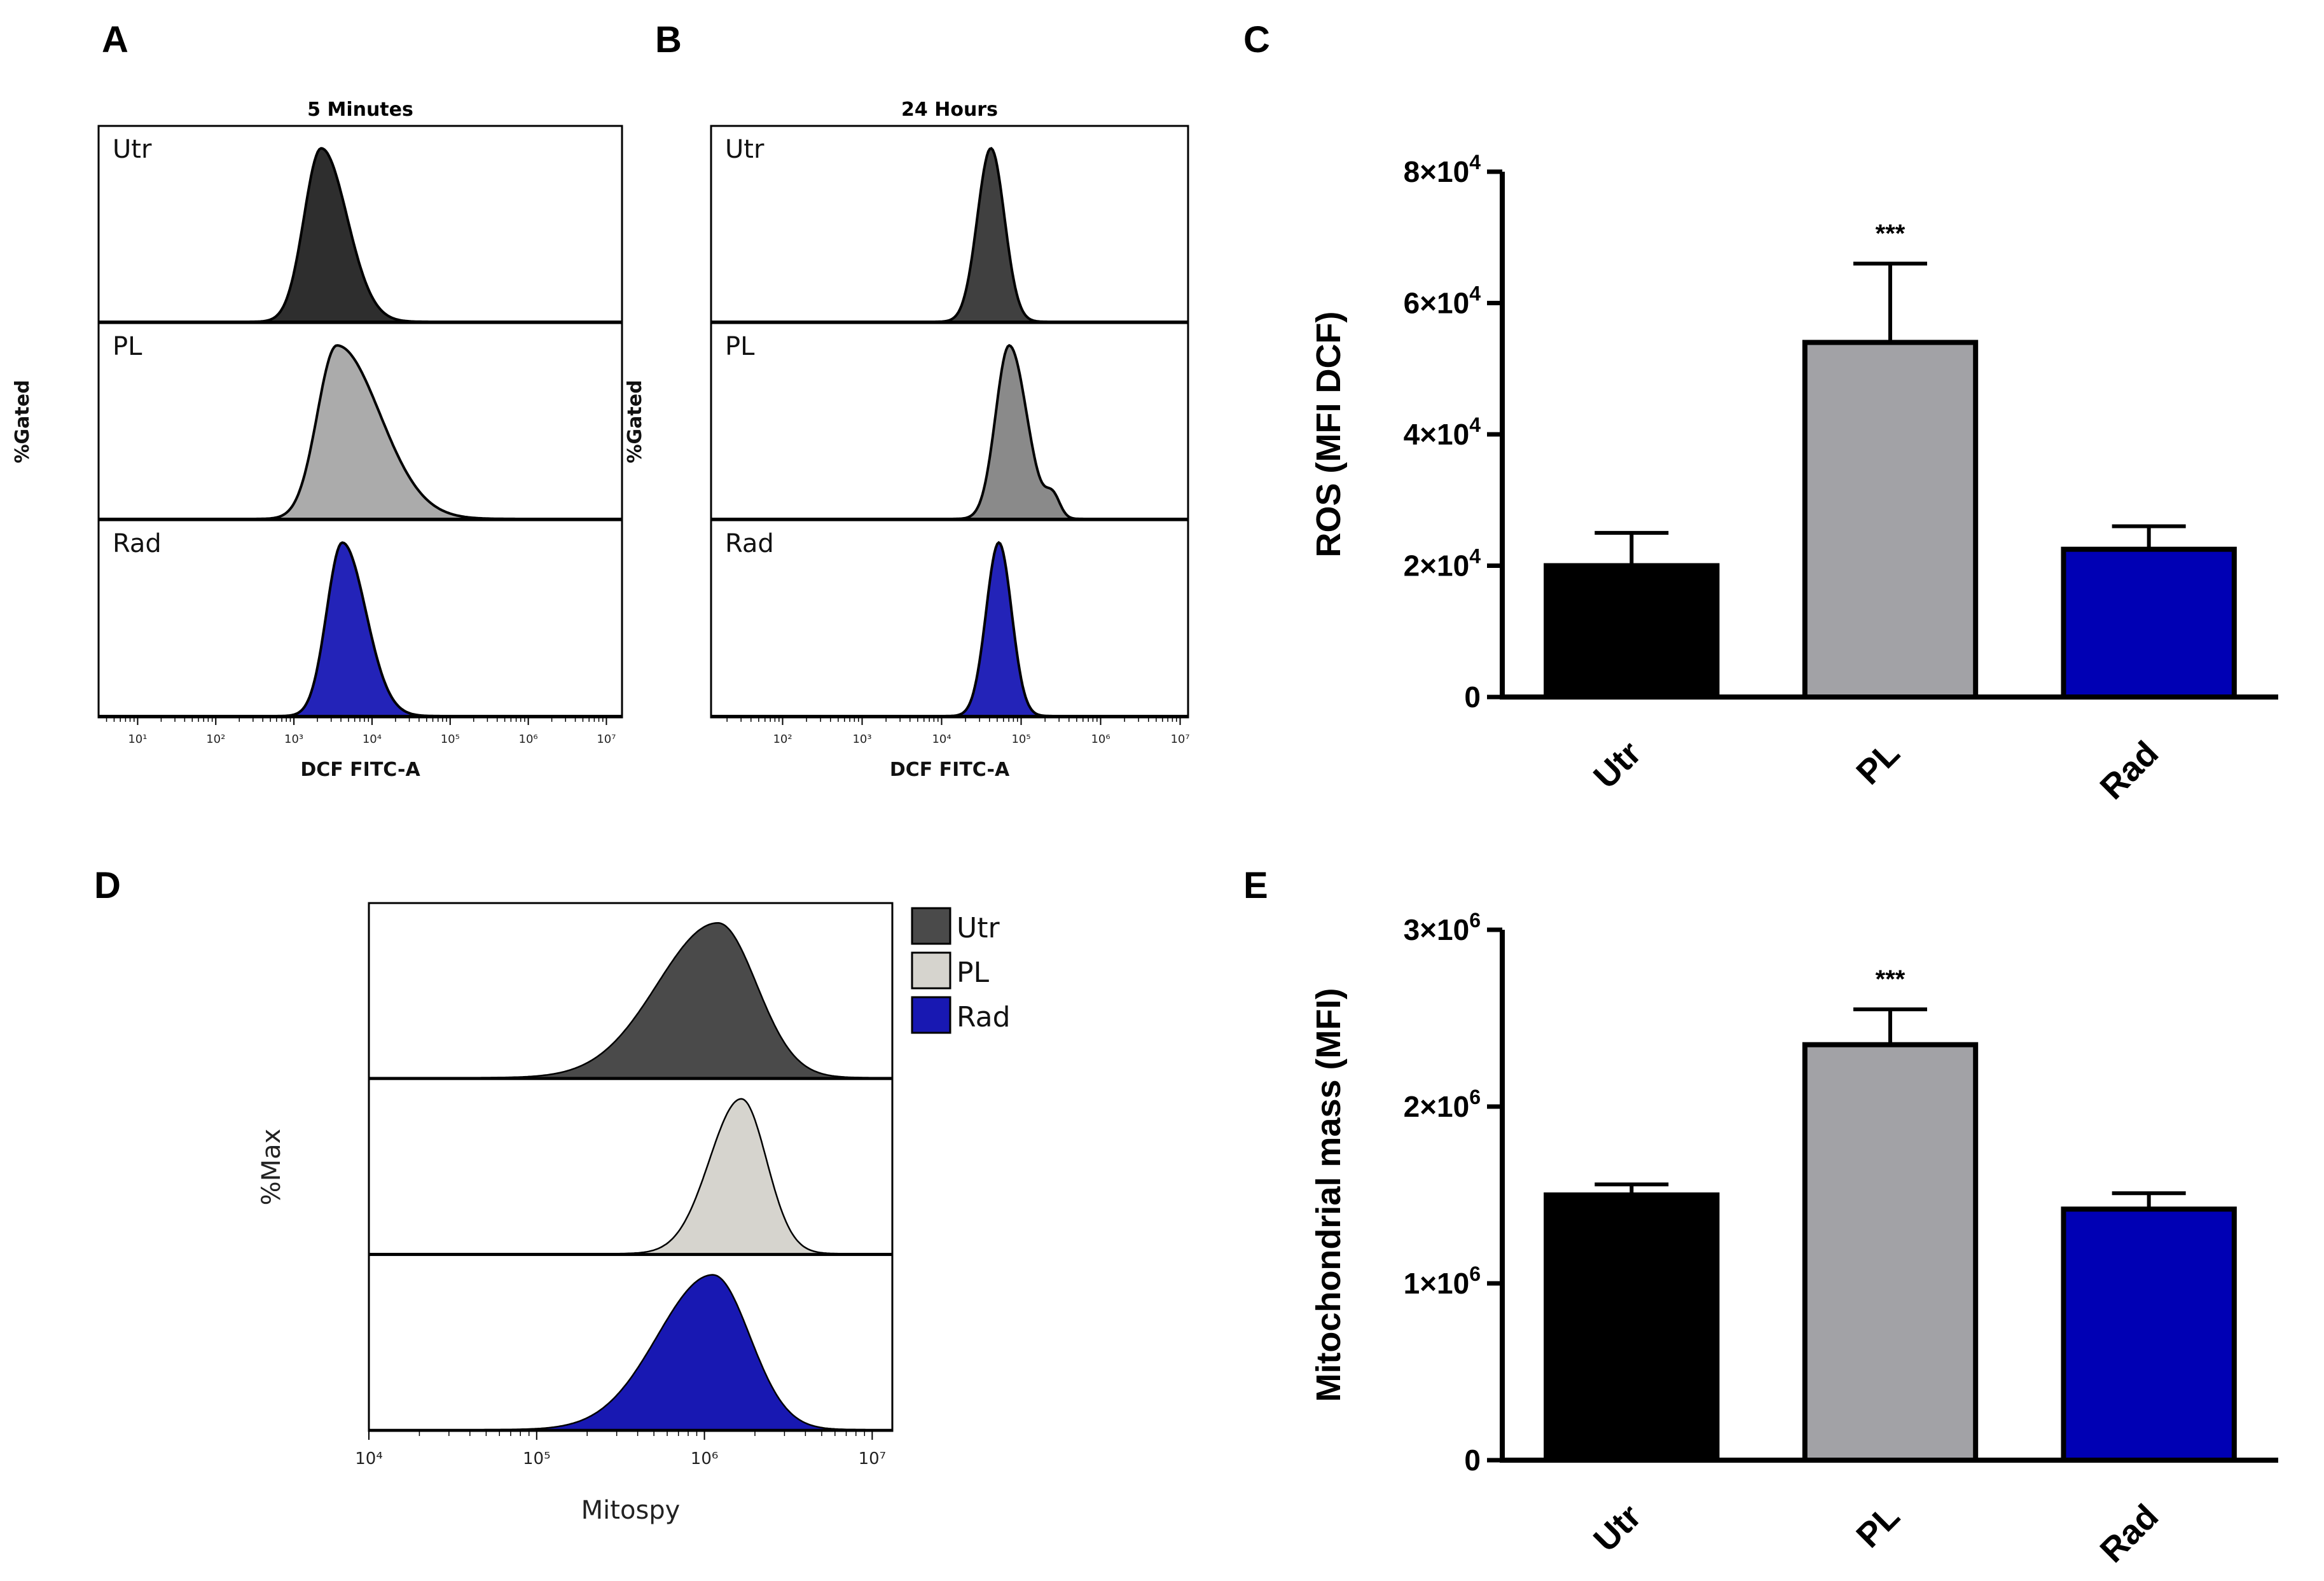  Describe the element at coordinates (108, 885) in the screenshot. I see `panel-letter-d: D` at that location.